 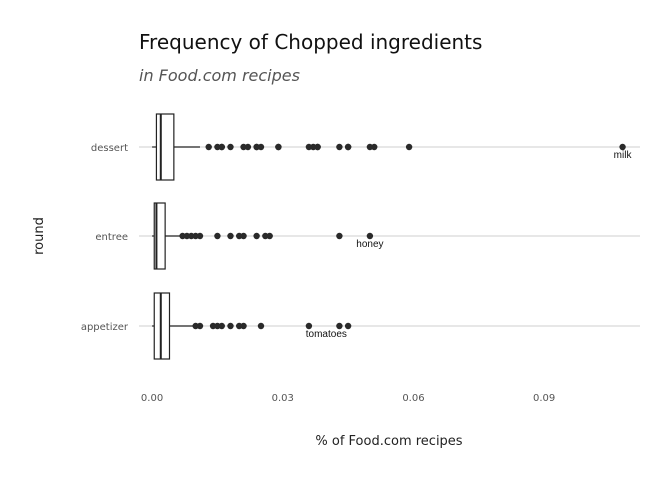 I want to click on y-tick-label-appetizer: appetizer, so click(x=105, y=327).